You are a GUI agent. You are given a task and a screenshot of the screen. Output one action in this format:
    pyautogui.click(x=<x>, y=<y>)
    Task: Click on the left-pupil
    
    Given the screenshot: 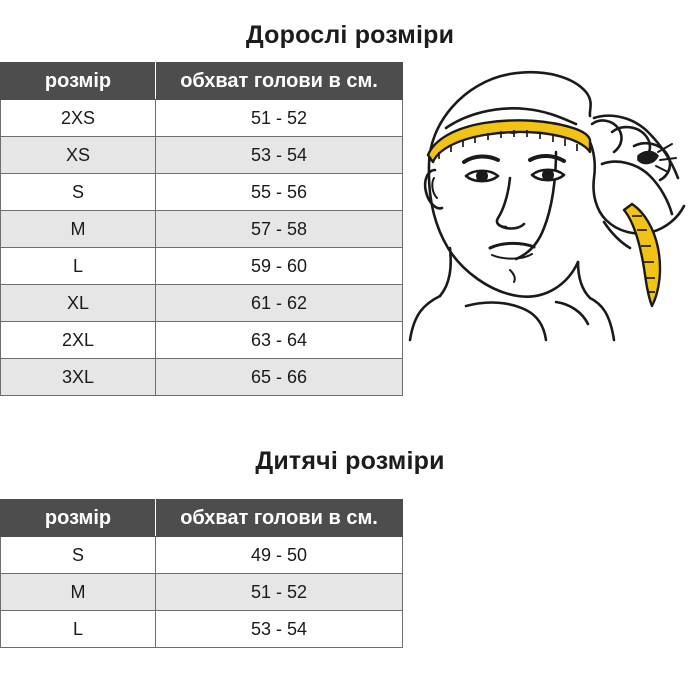 What is the action you would take?
    pyautogui.click(x=482, y=176)
    